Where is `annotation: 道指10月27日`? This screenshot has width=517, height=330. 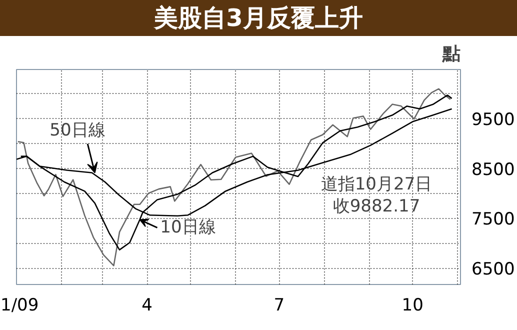
annotation: 道指10月27日 is located at coordinates (376, 184).